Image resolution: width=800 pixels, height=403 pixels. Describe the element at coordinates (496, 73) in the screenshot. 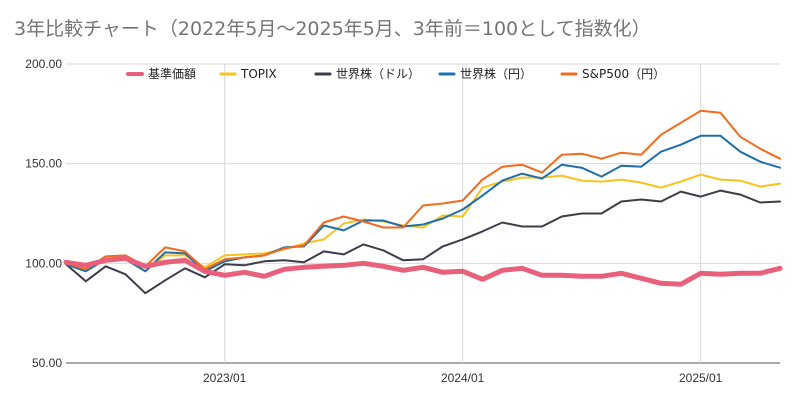

I see `legend-label-3: 世界株（円）` at that location.